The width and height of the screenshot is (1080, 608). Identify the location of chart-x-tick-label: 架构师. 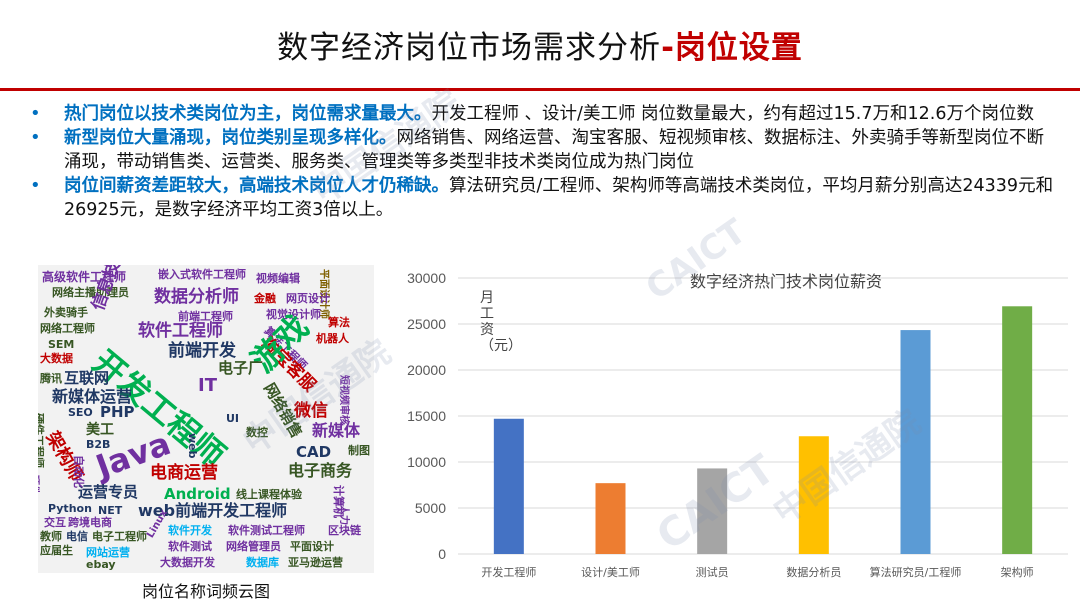
(1017, 572).